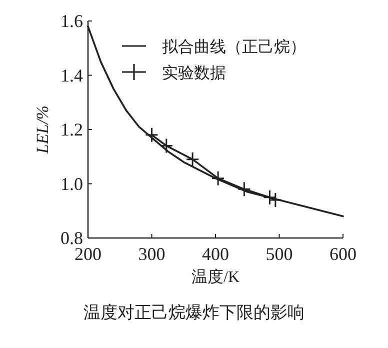  What do you see at coordinates (194, 72) in the screenshot?
I see `legend-label: 实验数据` at bounding box center [194, 72].